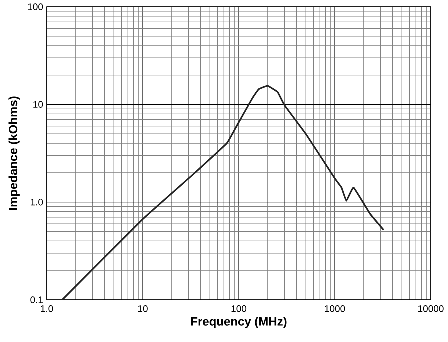 The height and width of the screenshot is (342, 448). I want to click on x-tick-label: 100, so click(239, 309).